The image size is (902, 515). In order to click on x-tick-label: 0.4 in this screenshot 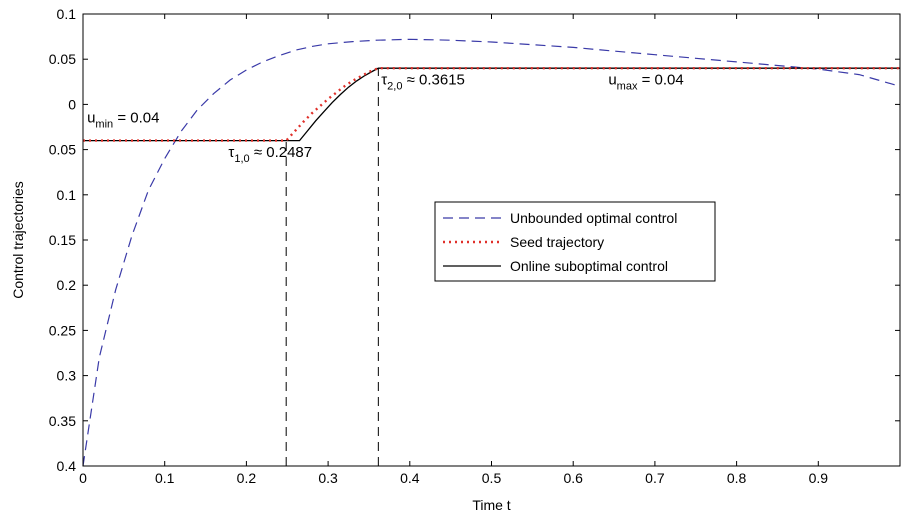, I will do `click(410, 478)`.